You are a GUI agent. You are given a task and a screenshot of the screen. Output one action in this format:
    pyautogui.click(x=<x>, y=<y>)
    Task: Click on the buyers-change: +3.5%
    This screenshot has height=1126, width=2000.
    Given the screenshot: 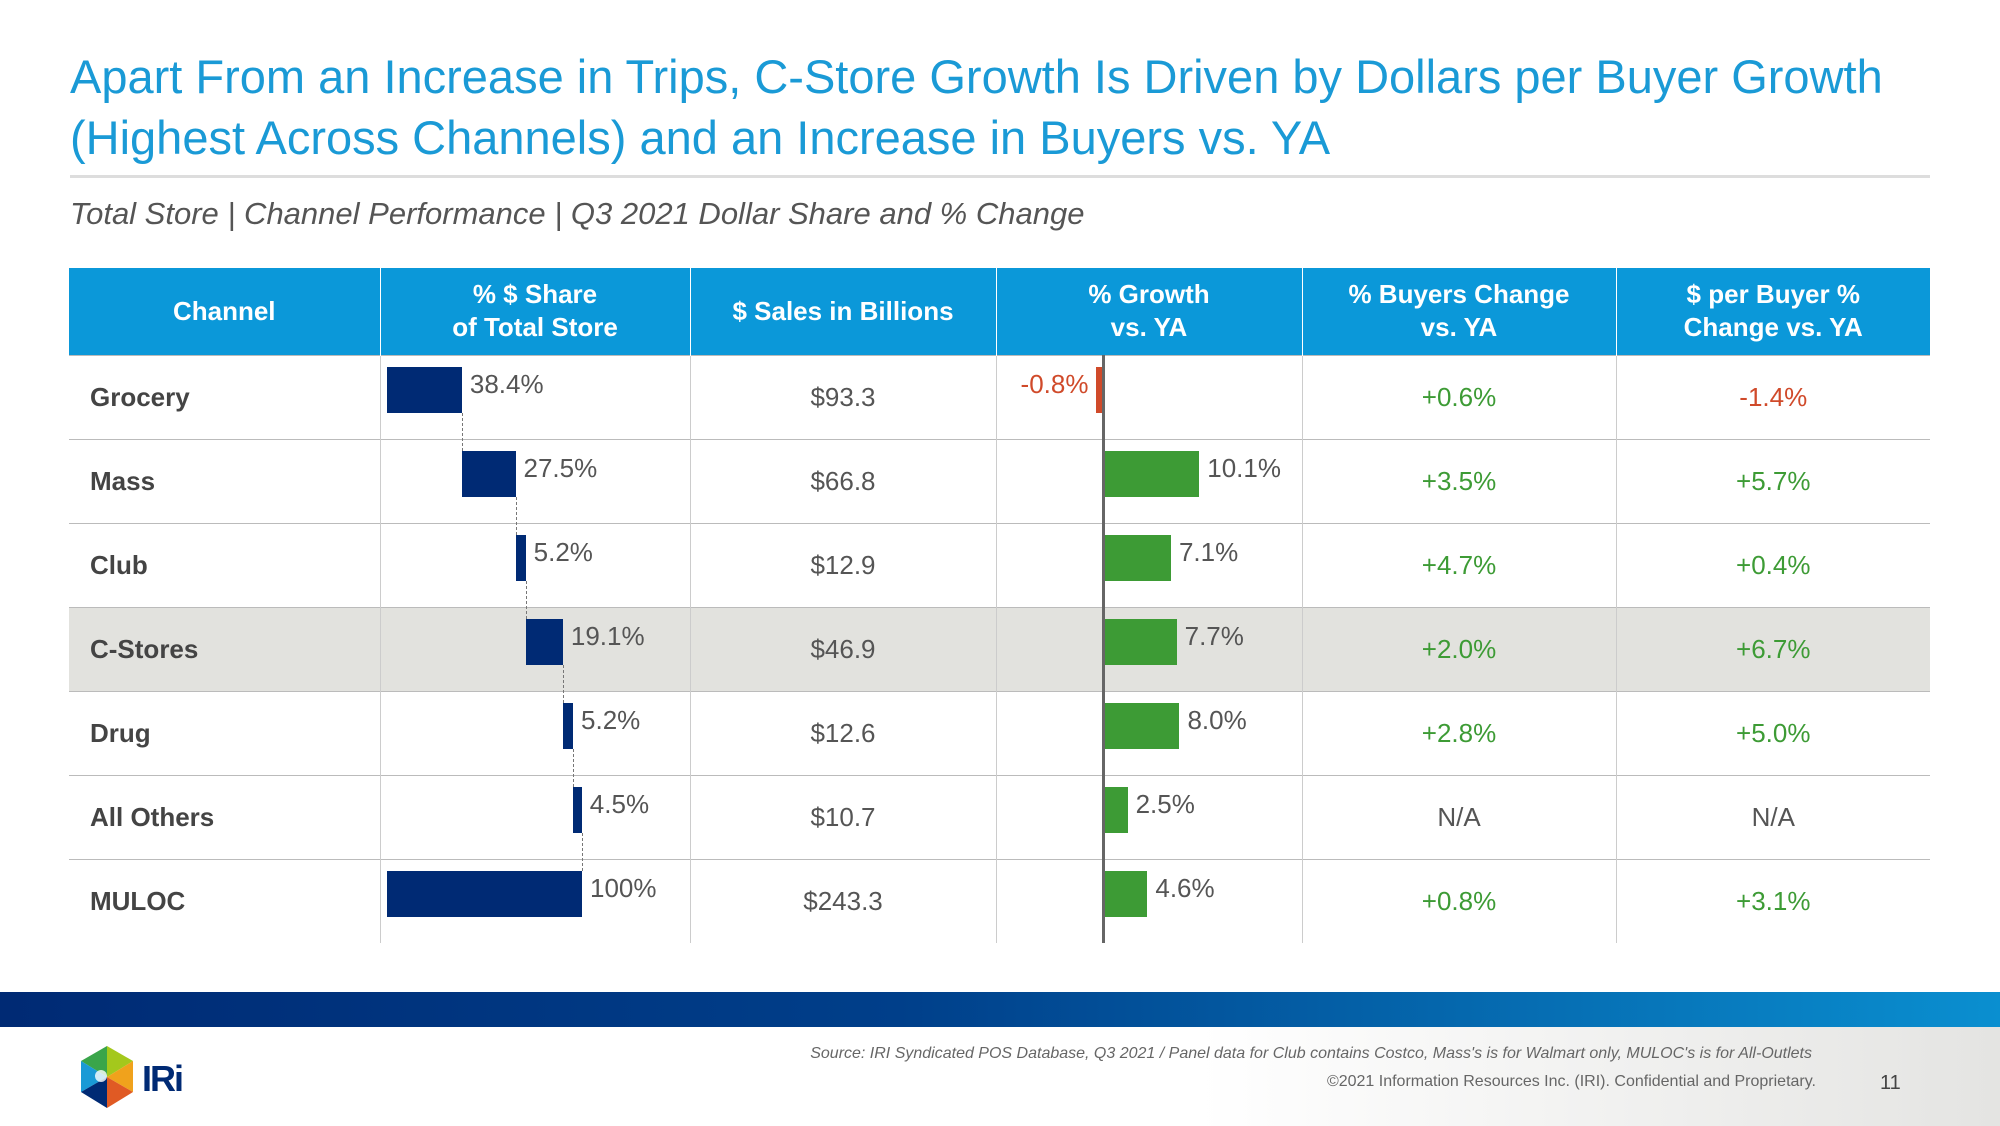 What is the action you would take?
    pyautogui.click(x=1458, y=480)
    